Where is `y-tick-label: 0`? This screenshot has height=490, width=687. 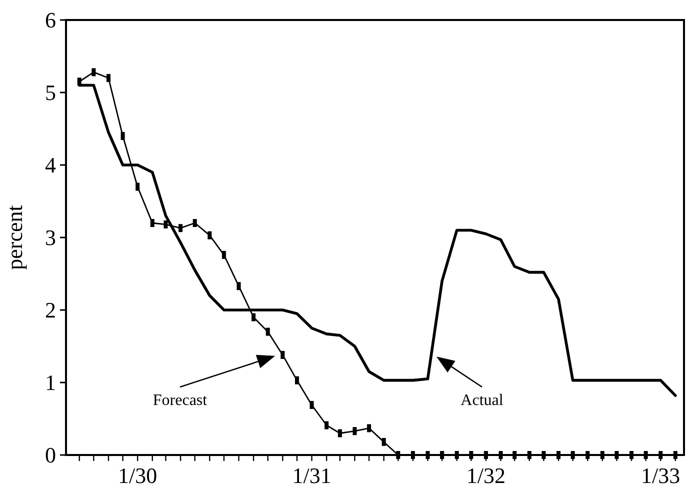
y-tick-label: 0 is located at coordinates (50, 455).